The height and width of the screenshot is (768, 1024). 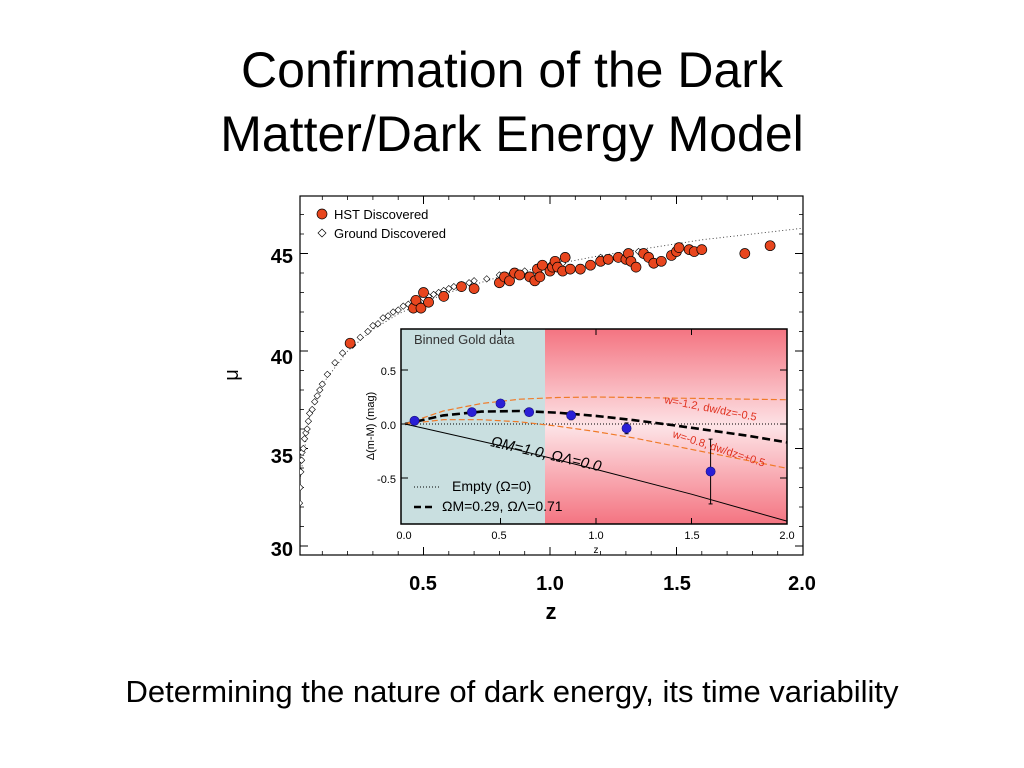 What do you see at coordinates (381, 224) in the screenshot?
I see `main-legend: HST Discovered Ground Discovered` at bounding box center [381, 224].